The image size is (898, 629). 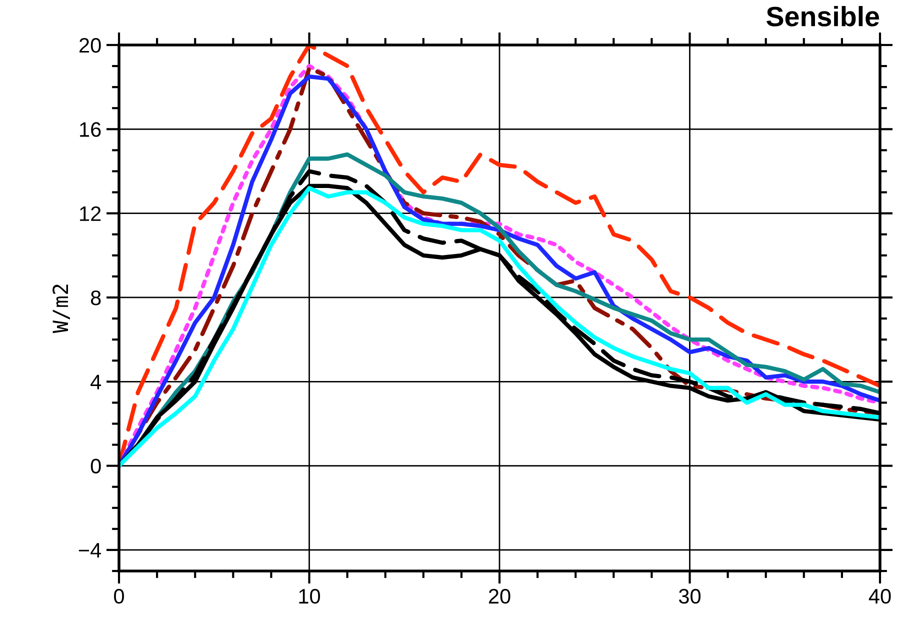 I want to click on x-tick-label: 0, so click(x=119, y=596).